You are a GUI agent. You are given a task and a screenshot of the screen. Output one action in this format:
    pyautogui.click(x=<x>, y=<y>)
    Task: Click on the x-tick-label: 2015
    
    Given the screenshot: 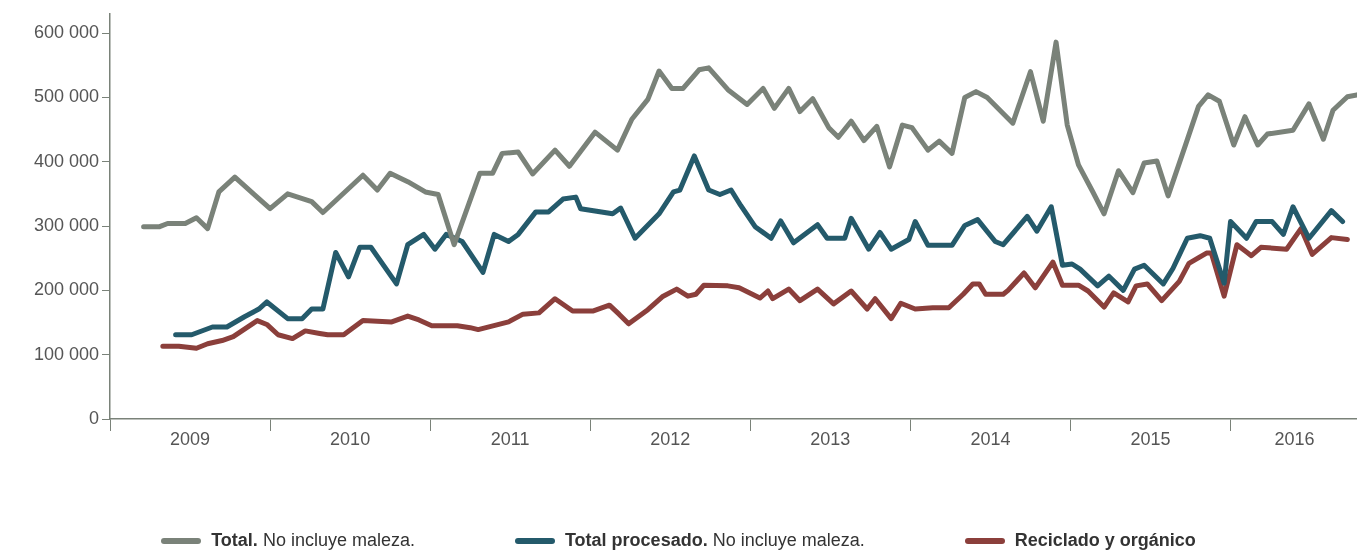 What is the action you would take?
    pyautogui.click(x=1150, y=438)
    